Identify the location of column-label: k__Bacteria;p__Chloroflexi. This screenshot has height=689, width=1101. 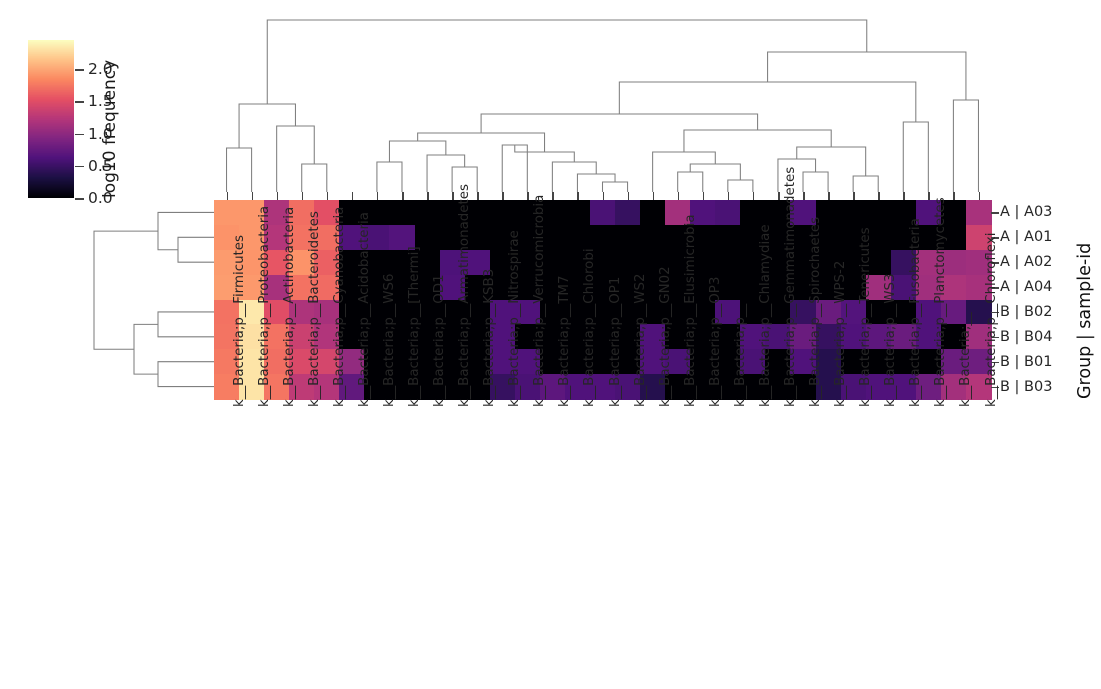
(991, 319).